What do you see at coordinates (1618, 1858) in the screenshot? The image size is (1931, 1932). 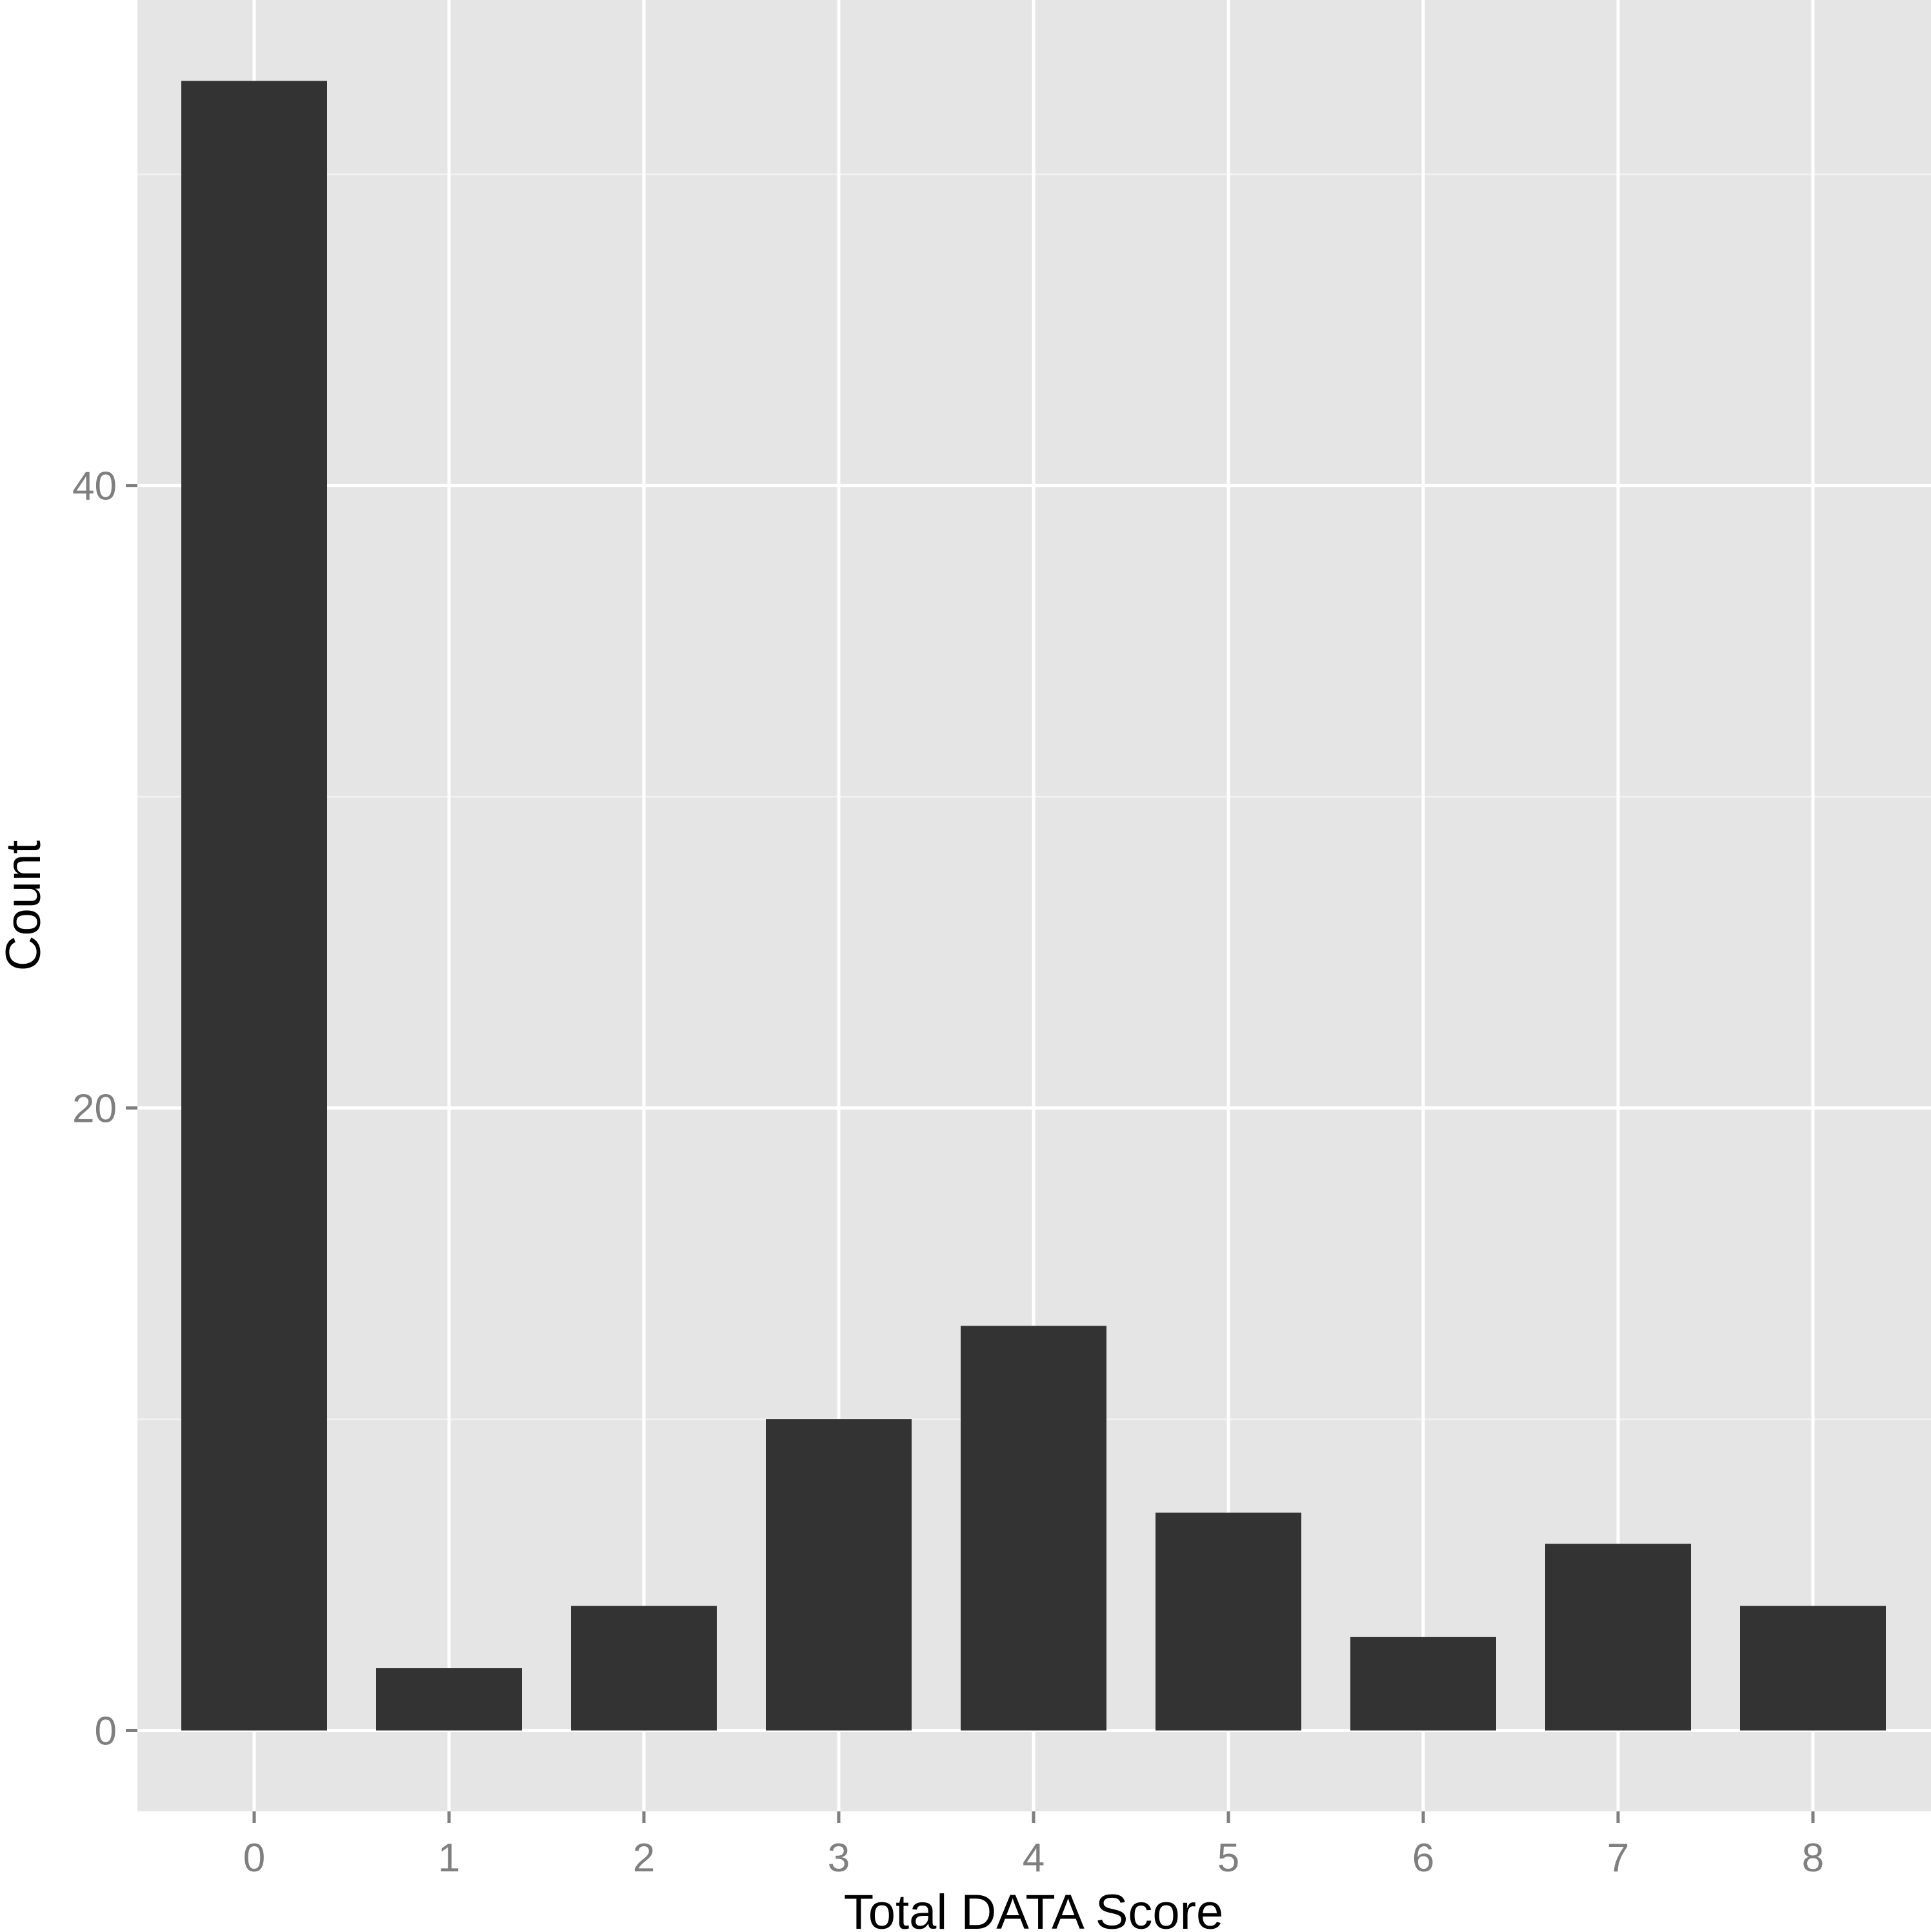 I see `x-tick-label: 7` at bounding box center [1618, 1858].